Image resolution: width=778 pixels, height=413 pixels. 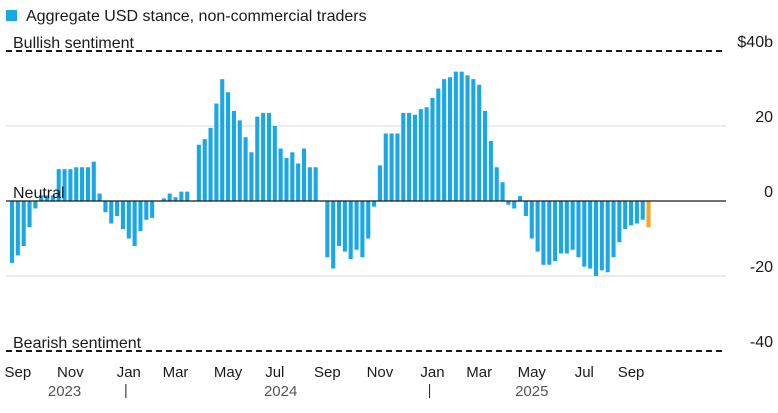 What do you see at coordinates (17, 372) in the screenshot?
I see `x-month-label: Sep` at bounding box center [17, 372].